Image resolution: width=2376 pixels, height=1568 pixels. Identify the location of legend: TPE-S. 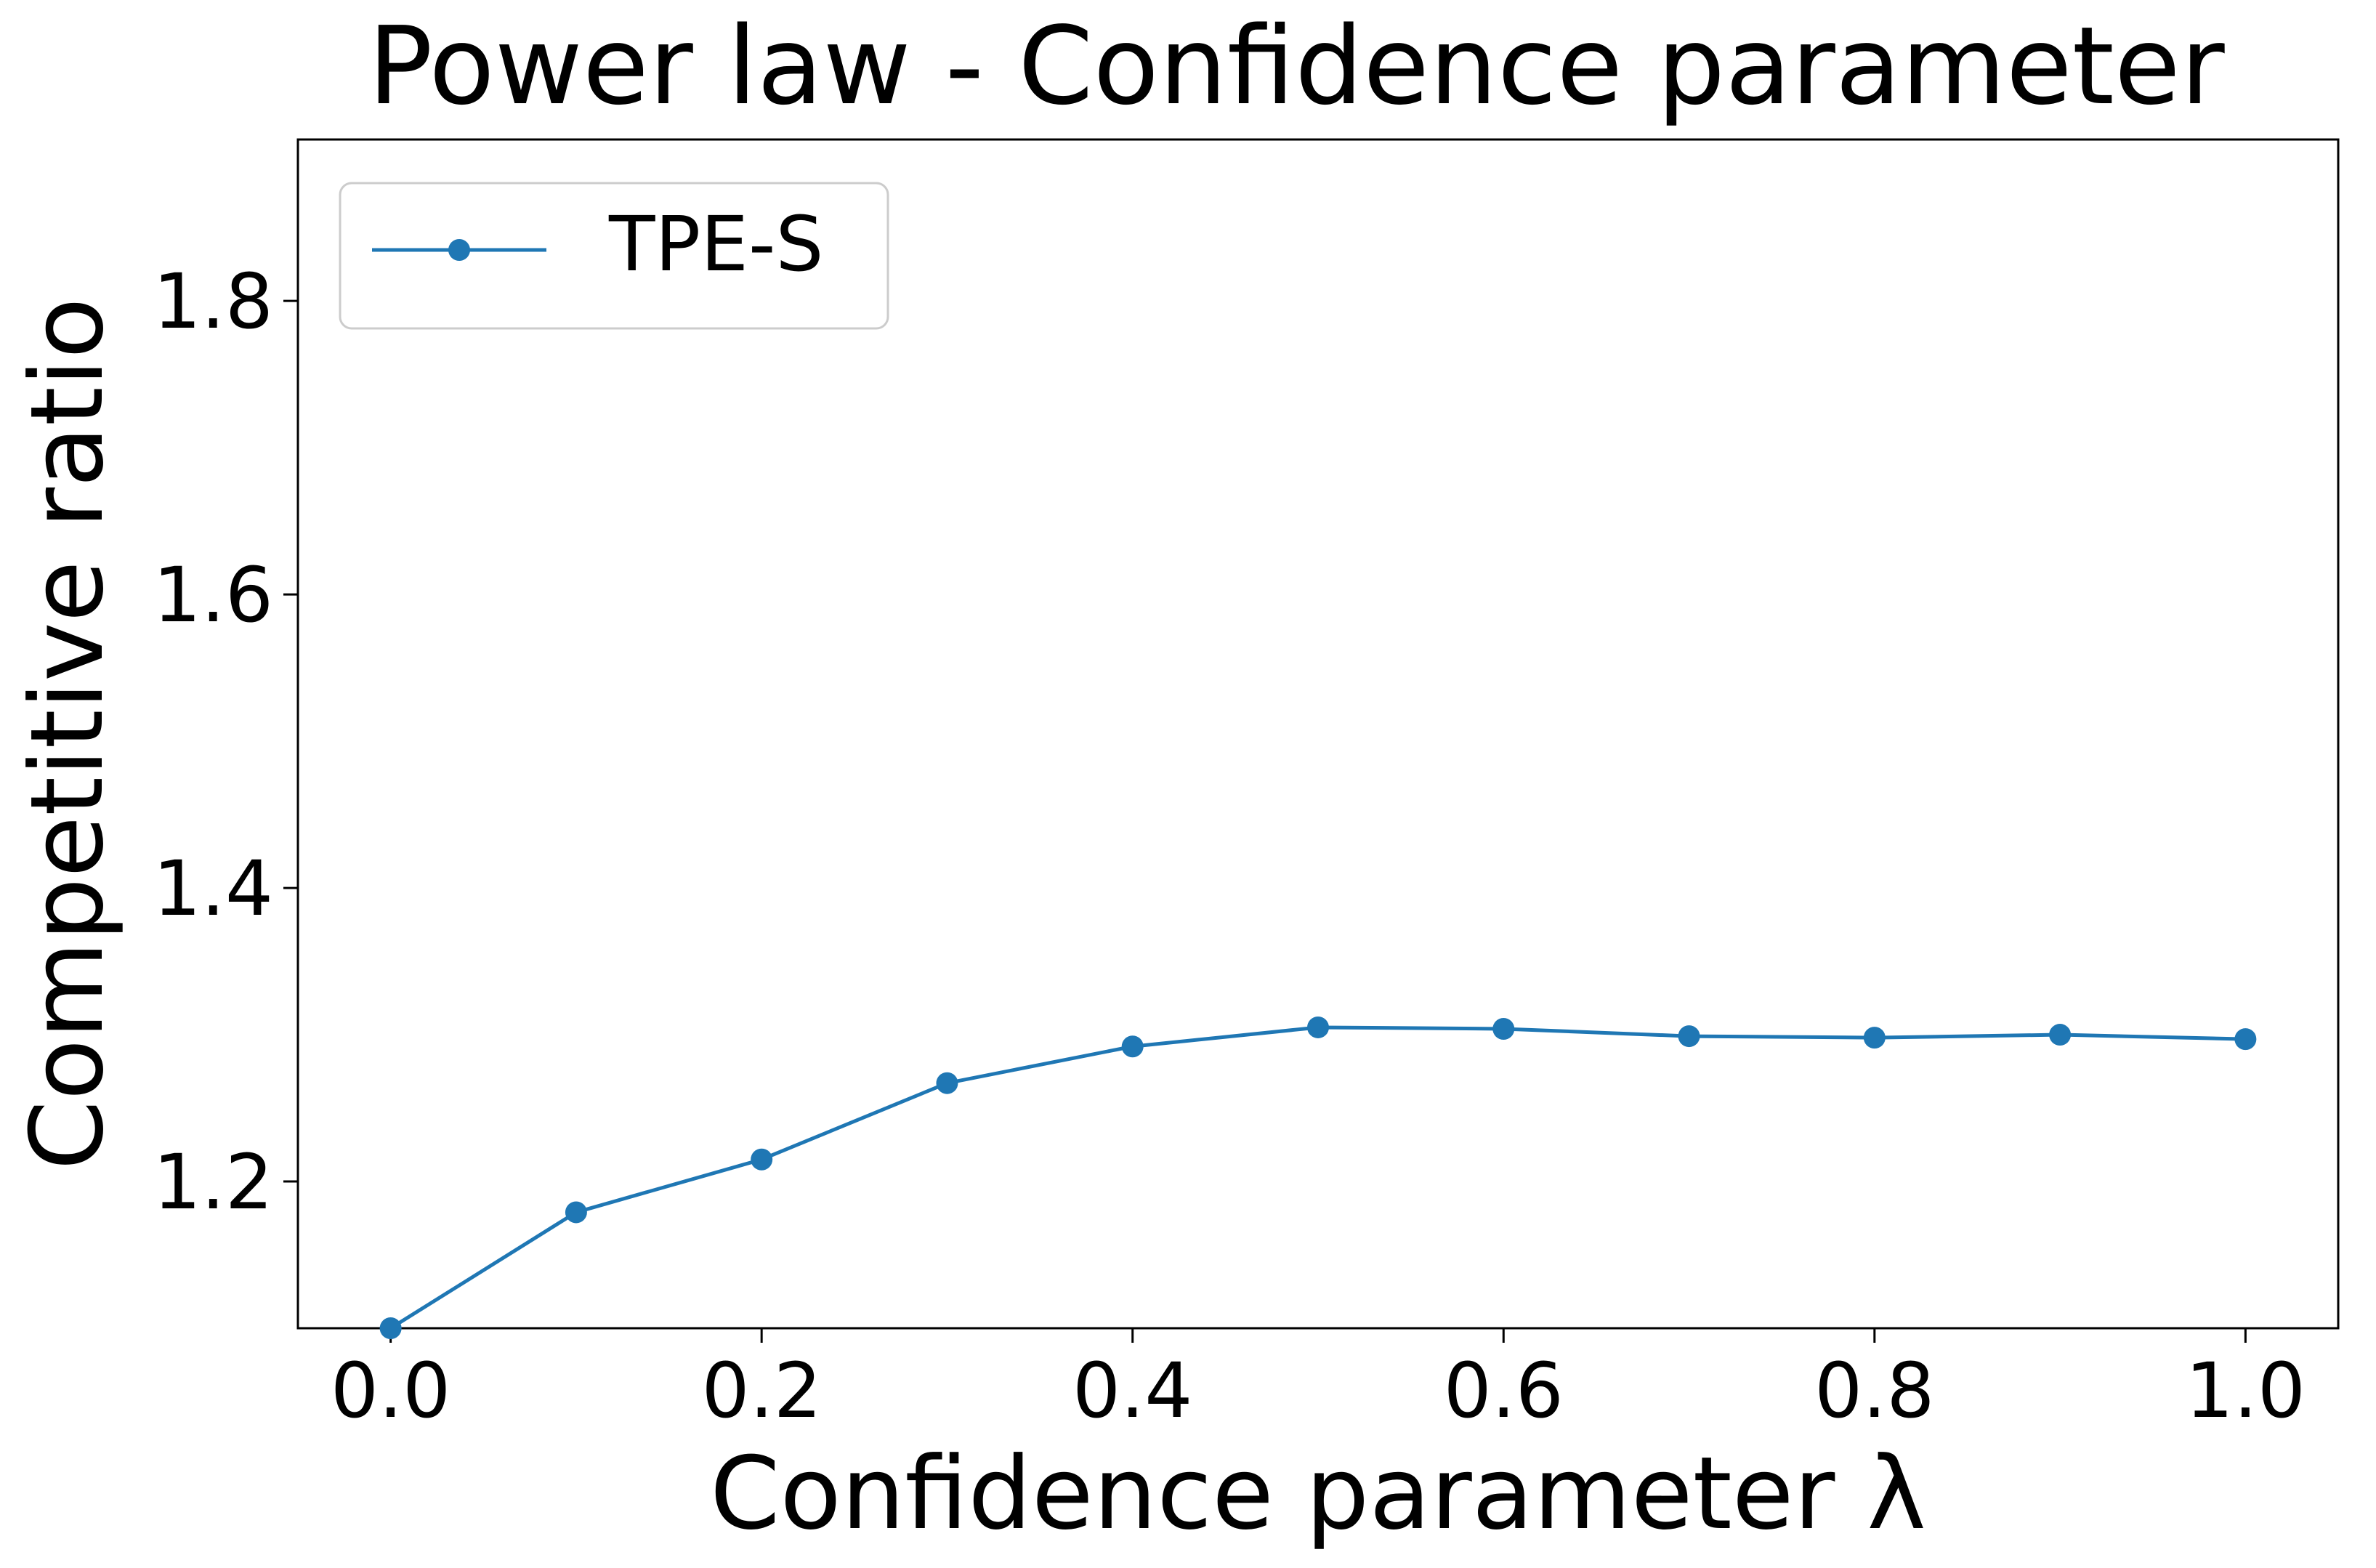
(614, 256).